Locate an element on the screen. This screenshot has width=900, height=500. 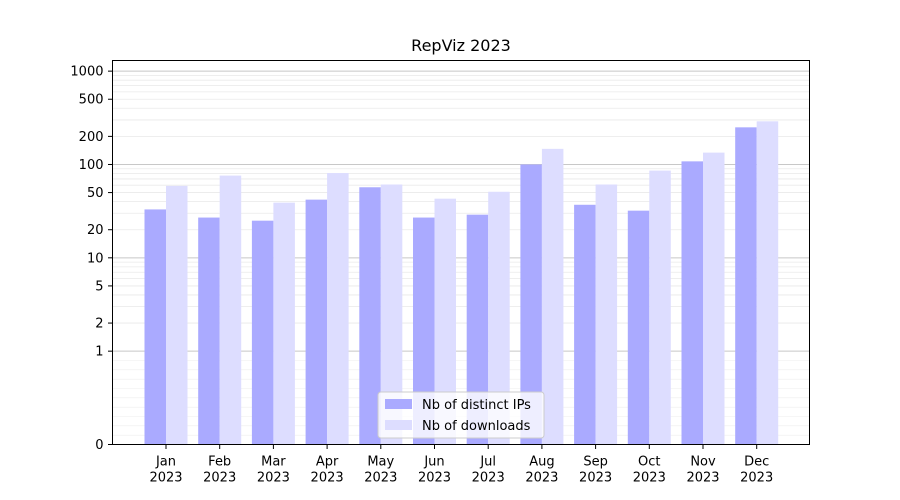
y-tick-label: 0 is located at coordinates (99, 445).